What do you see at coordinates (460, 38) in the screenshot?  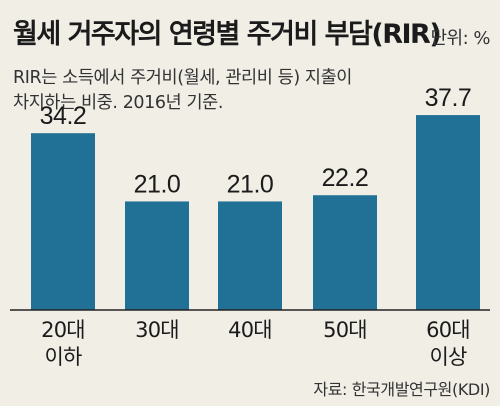 I see `unit-label: 단위: %` at bounding box center [460, 38].